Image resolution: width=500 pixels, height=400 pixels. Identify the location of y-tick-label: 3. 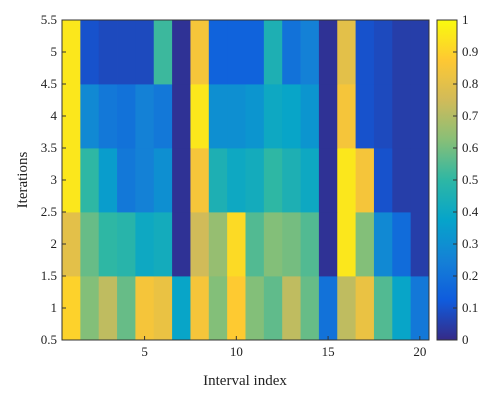
(54, 179).